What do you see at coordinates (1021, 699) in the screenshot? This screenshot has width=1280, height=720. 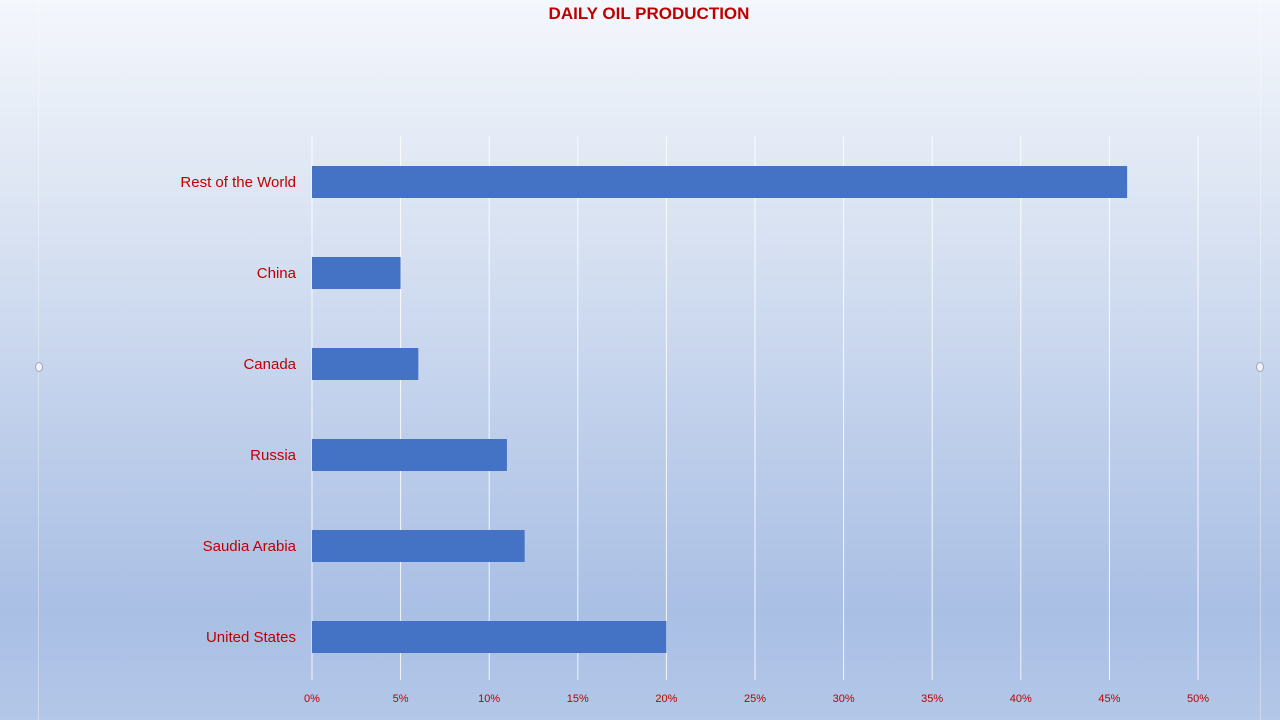 I see `x-tick-label: 40%` at bounding box center [1021, 699].